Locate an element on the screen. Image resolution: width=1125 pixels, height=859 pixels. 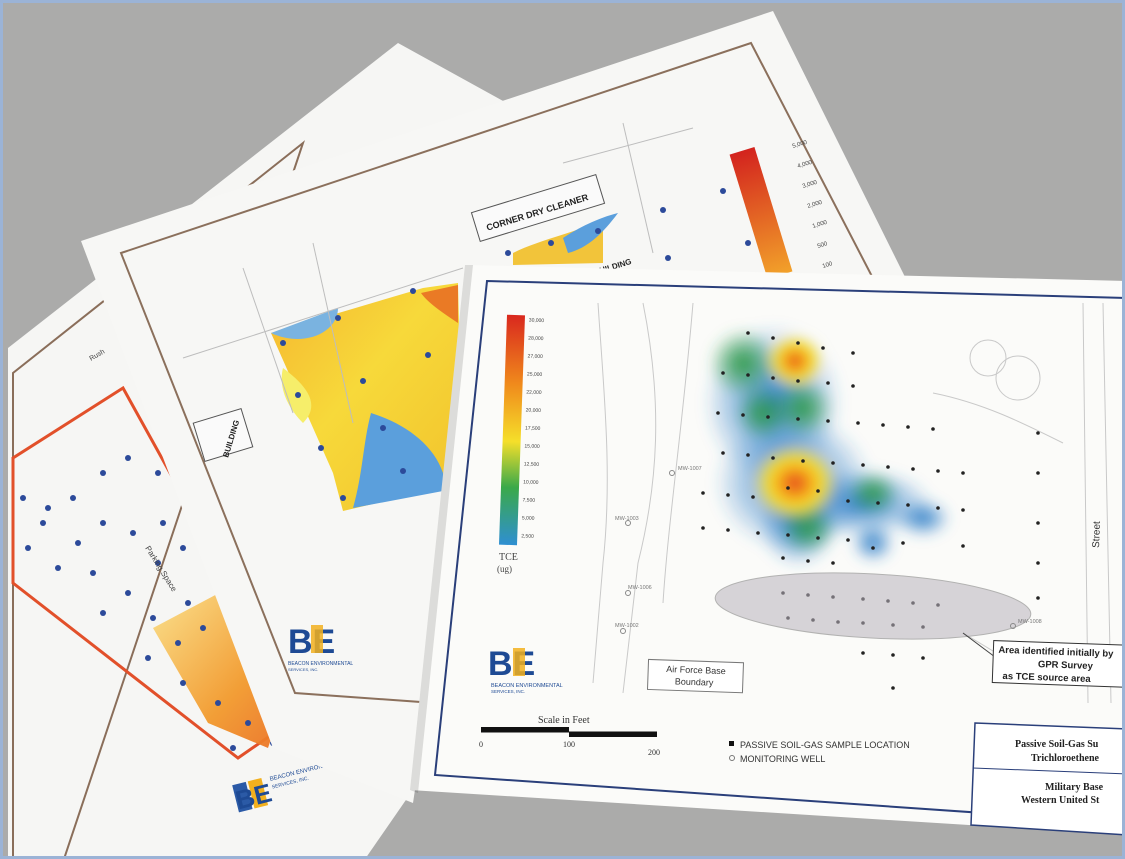
svg-text: 3,000 is located at coordinates (810, 185).